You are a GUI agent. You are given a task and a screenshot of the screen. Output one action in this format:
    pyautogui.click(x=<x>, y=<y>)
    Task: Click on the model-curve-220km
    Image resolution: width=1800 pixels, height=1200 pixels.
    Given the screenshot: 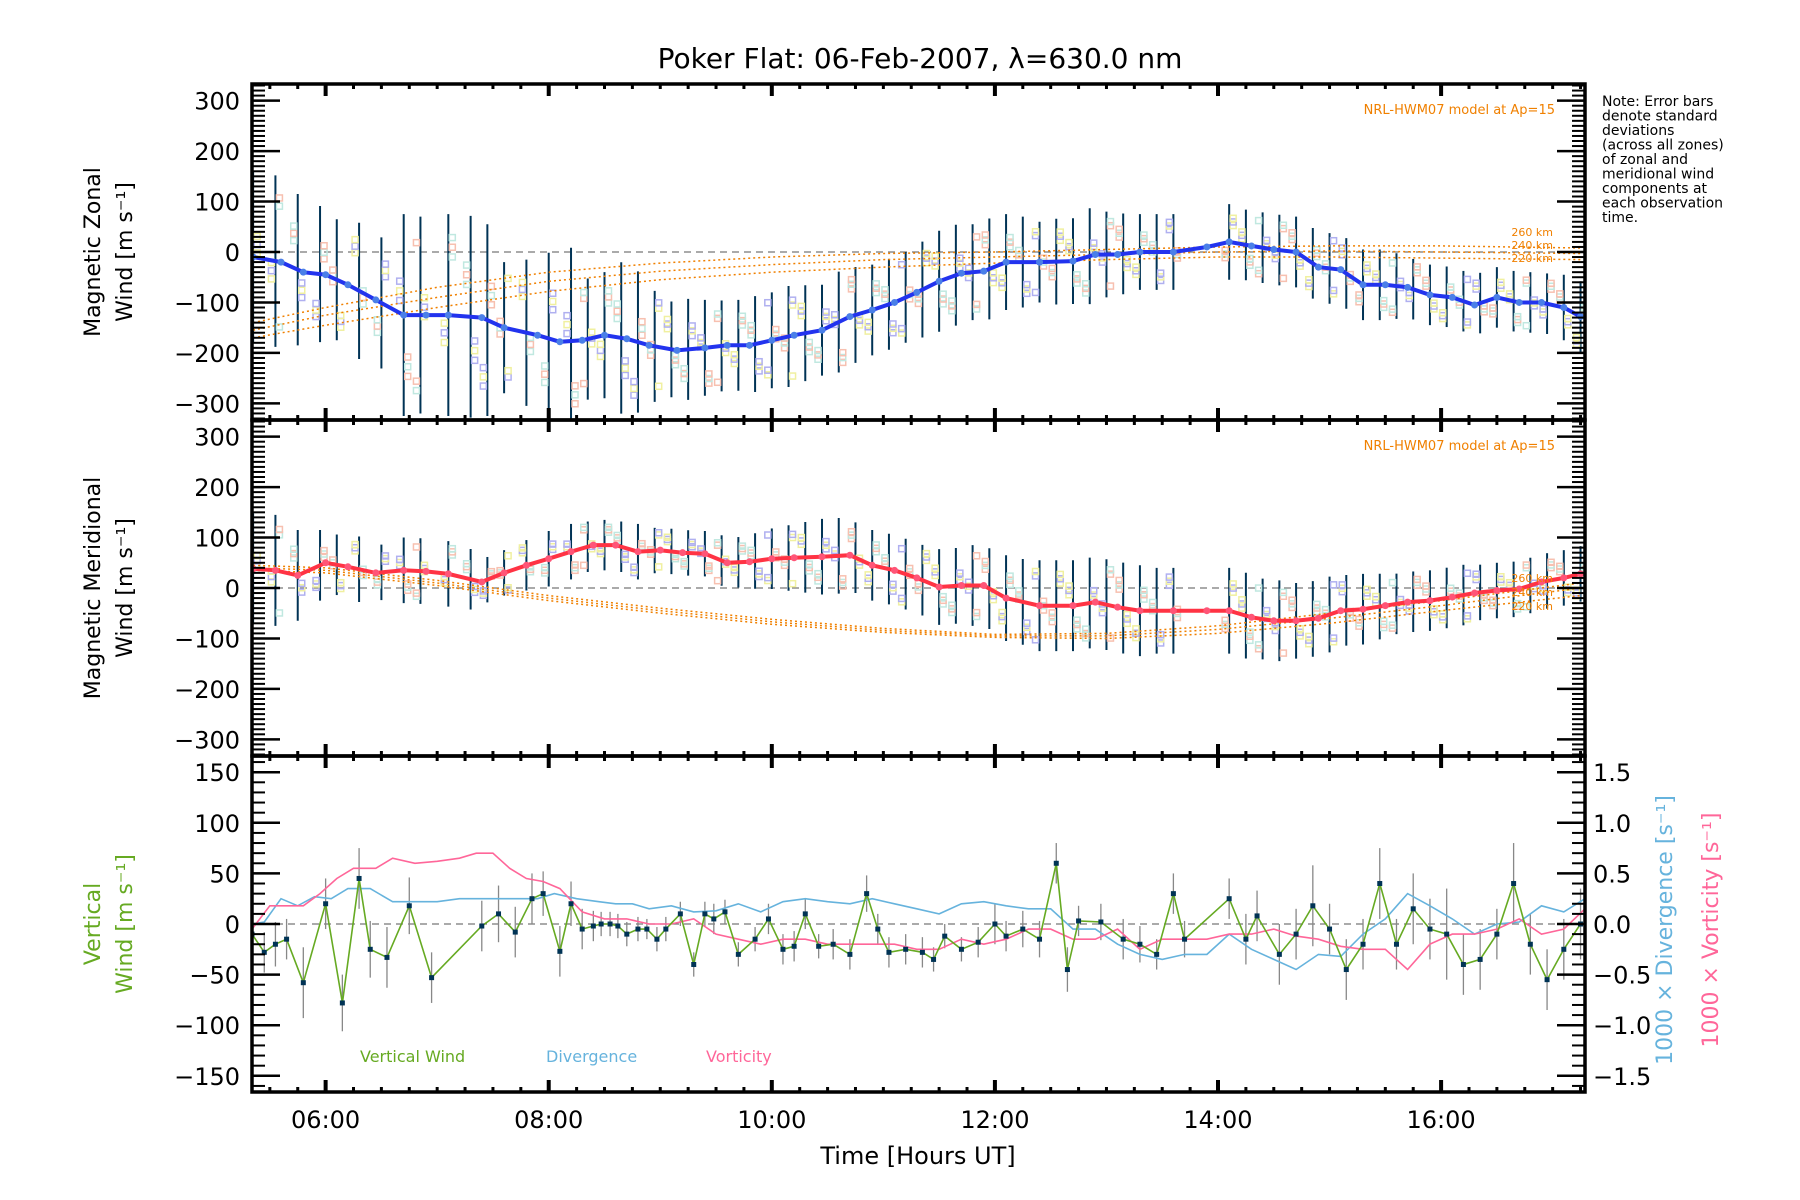 What is the action you would take?
    pyautogui.click(x=916, y=297)
    